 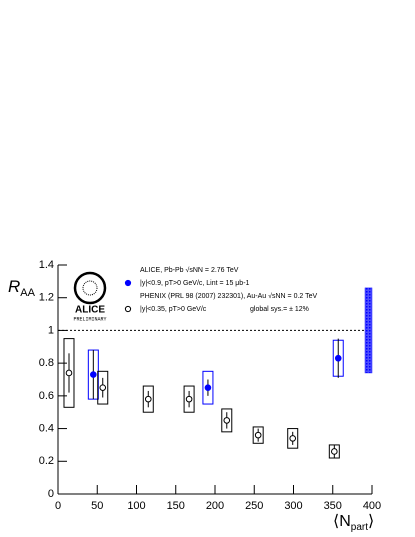 What do you see at coordinates (51, 330) in the screenshot?
I see `y-tick-label: 1` at bounding box center [51, 330].